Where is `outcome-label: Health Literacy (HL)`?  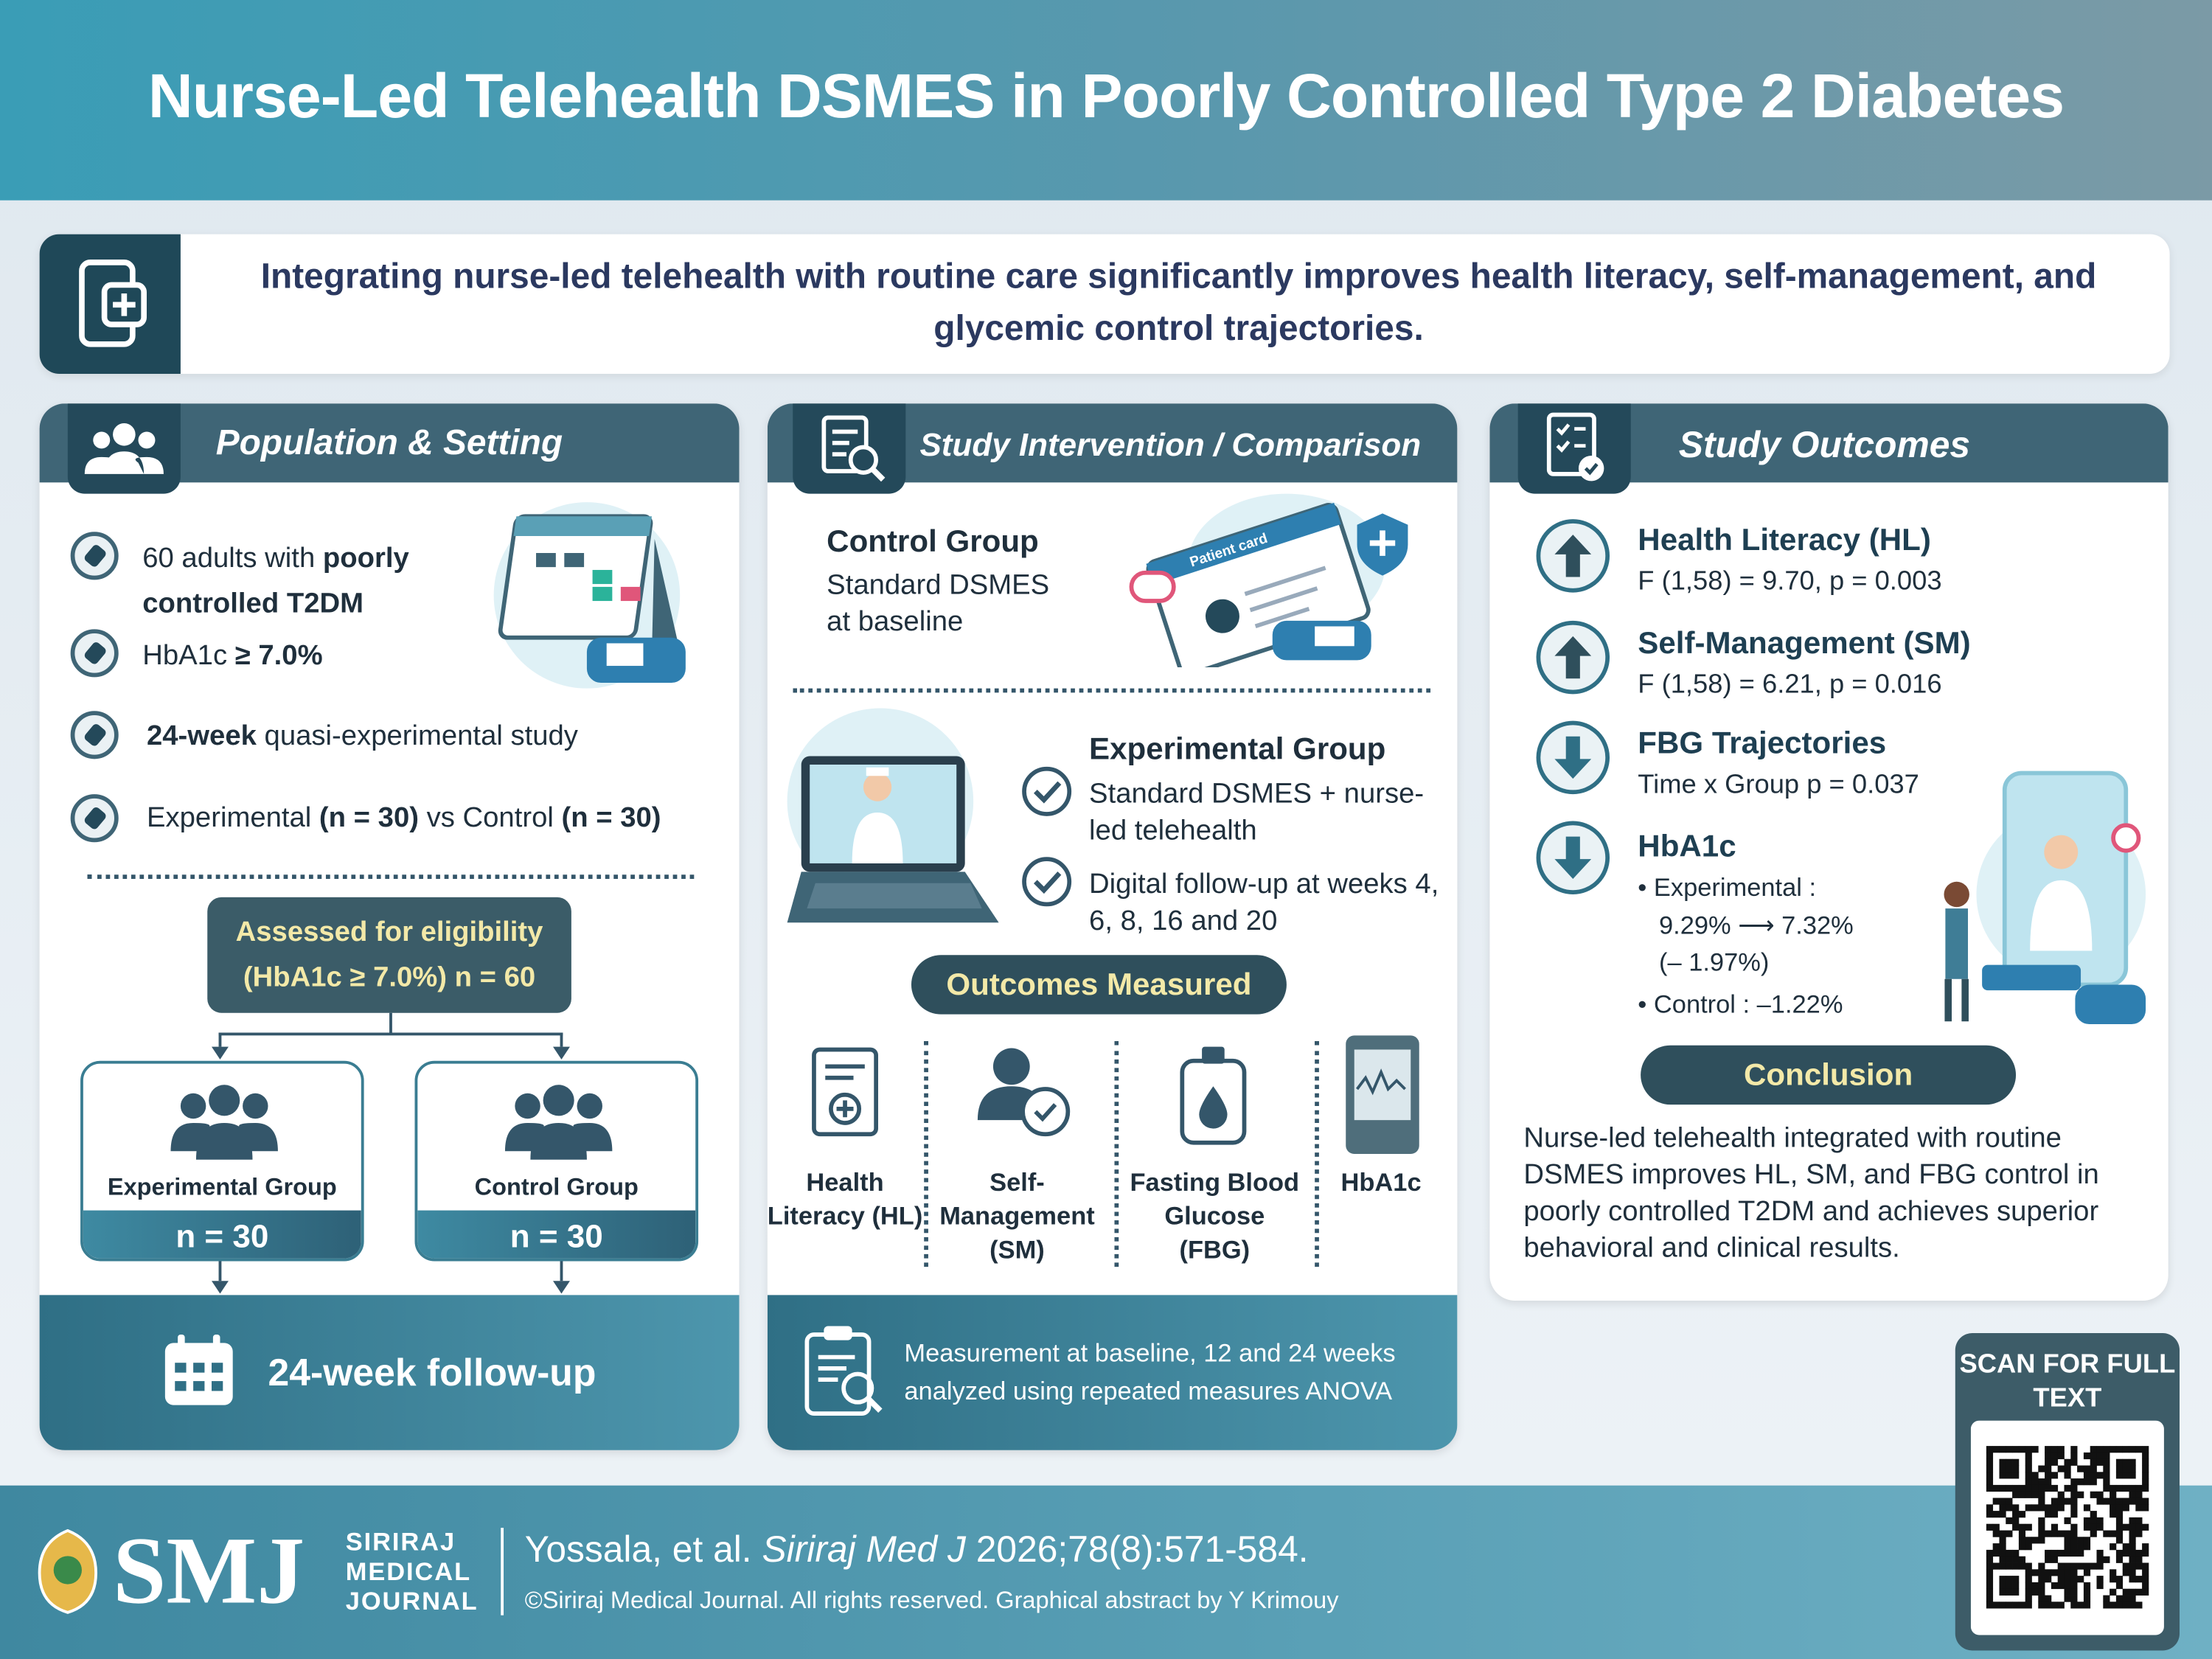
outcome-label: Health Literacy (HL) is located at coordinates (845, 1199).